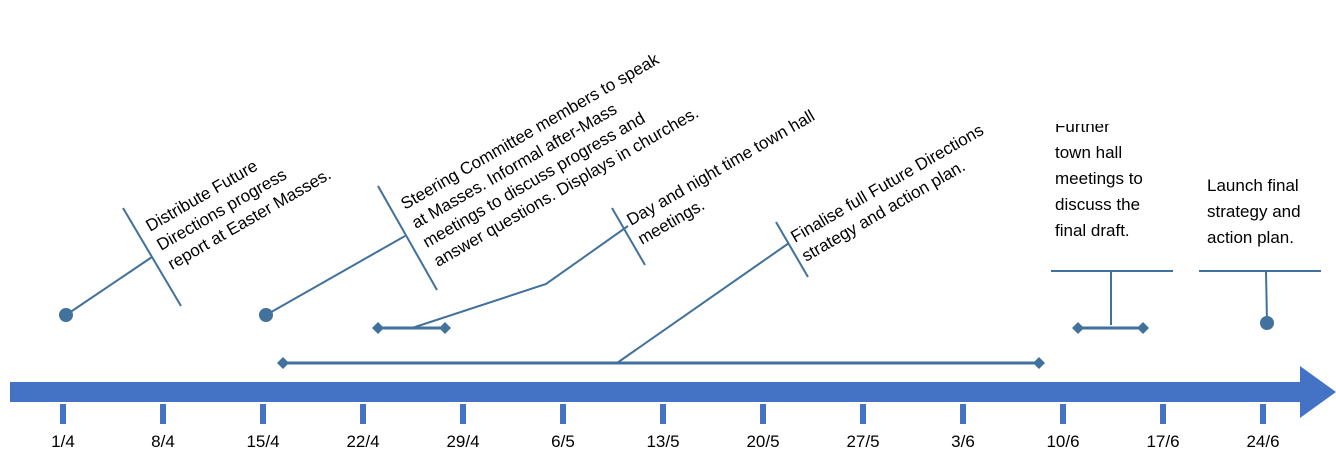 This screenshot has width=1336, height=452. Describe the element at coordinates (1318, 392) in the screenshot. I see `timeline-arrow-head` at that location.